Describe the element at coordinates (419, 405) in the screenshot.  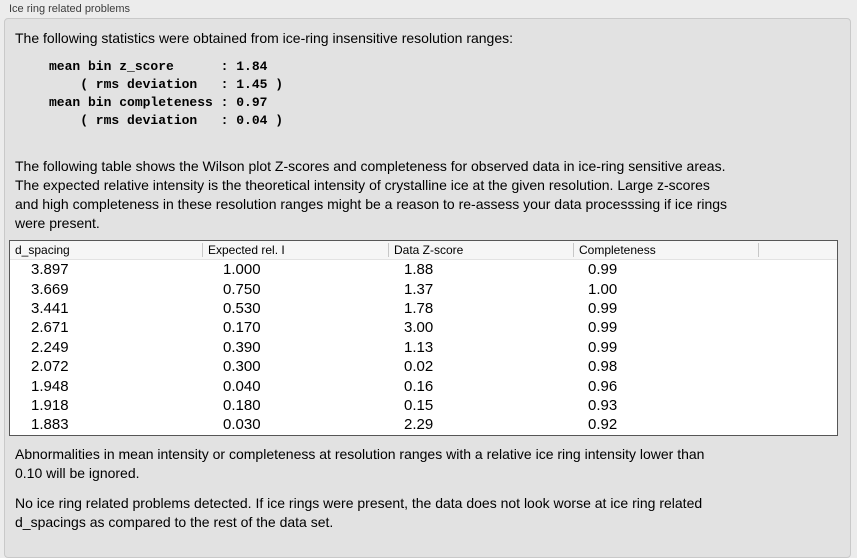
I see `table-cell: 0.15` at that location.